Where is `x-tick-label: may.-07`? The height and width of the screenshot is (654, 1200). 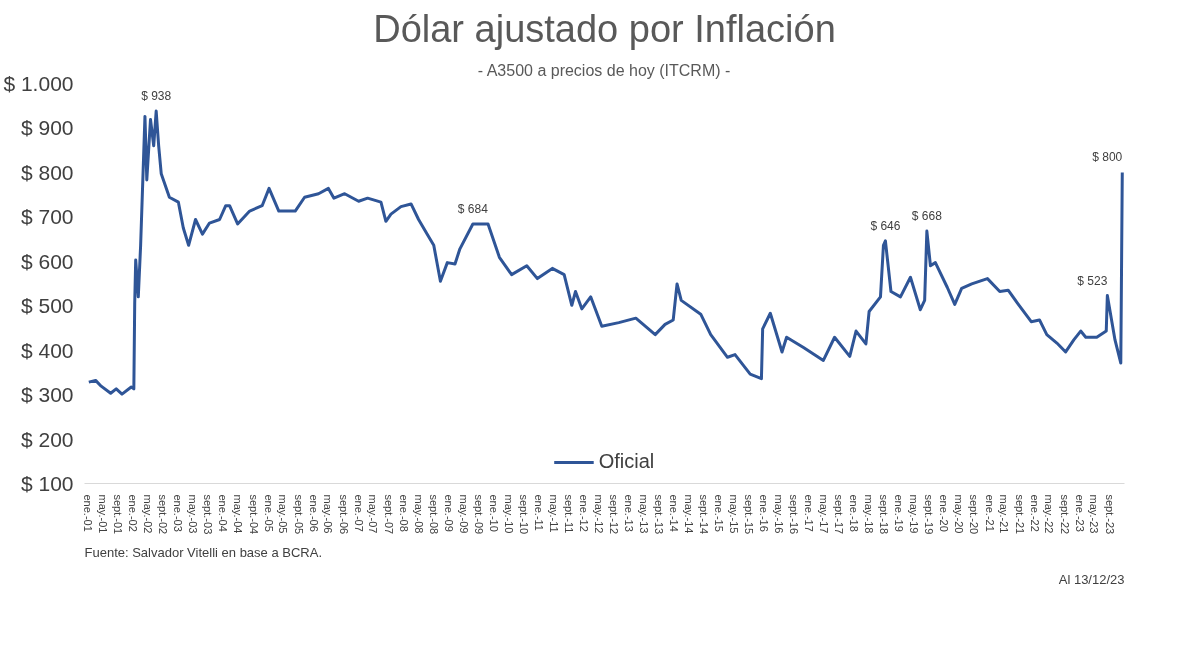 x-tick-label: may.-07 is located at coordinates (373, 514).